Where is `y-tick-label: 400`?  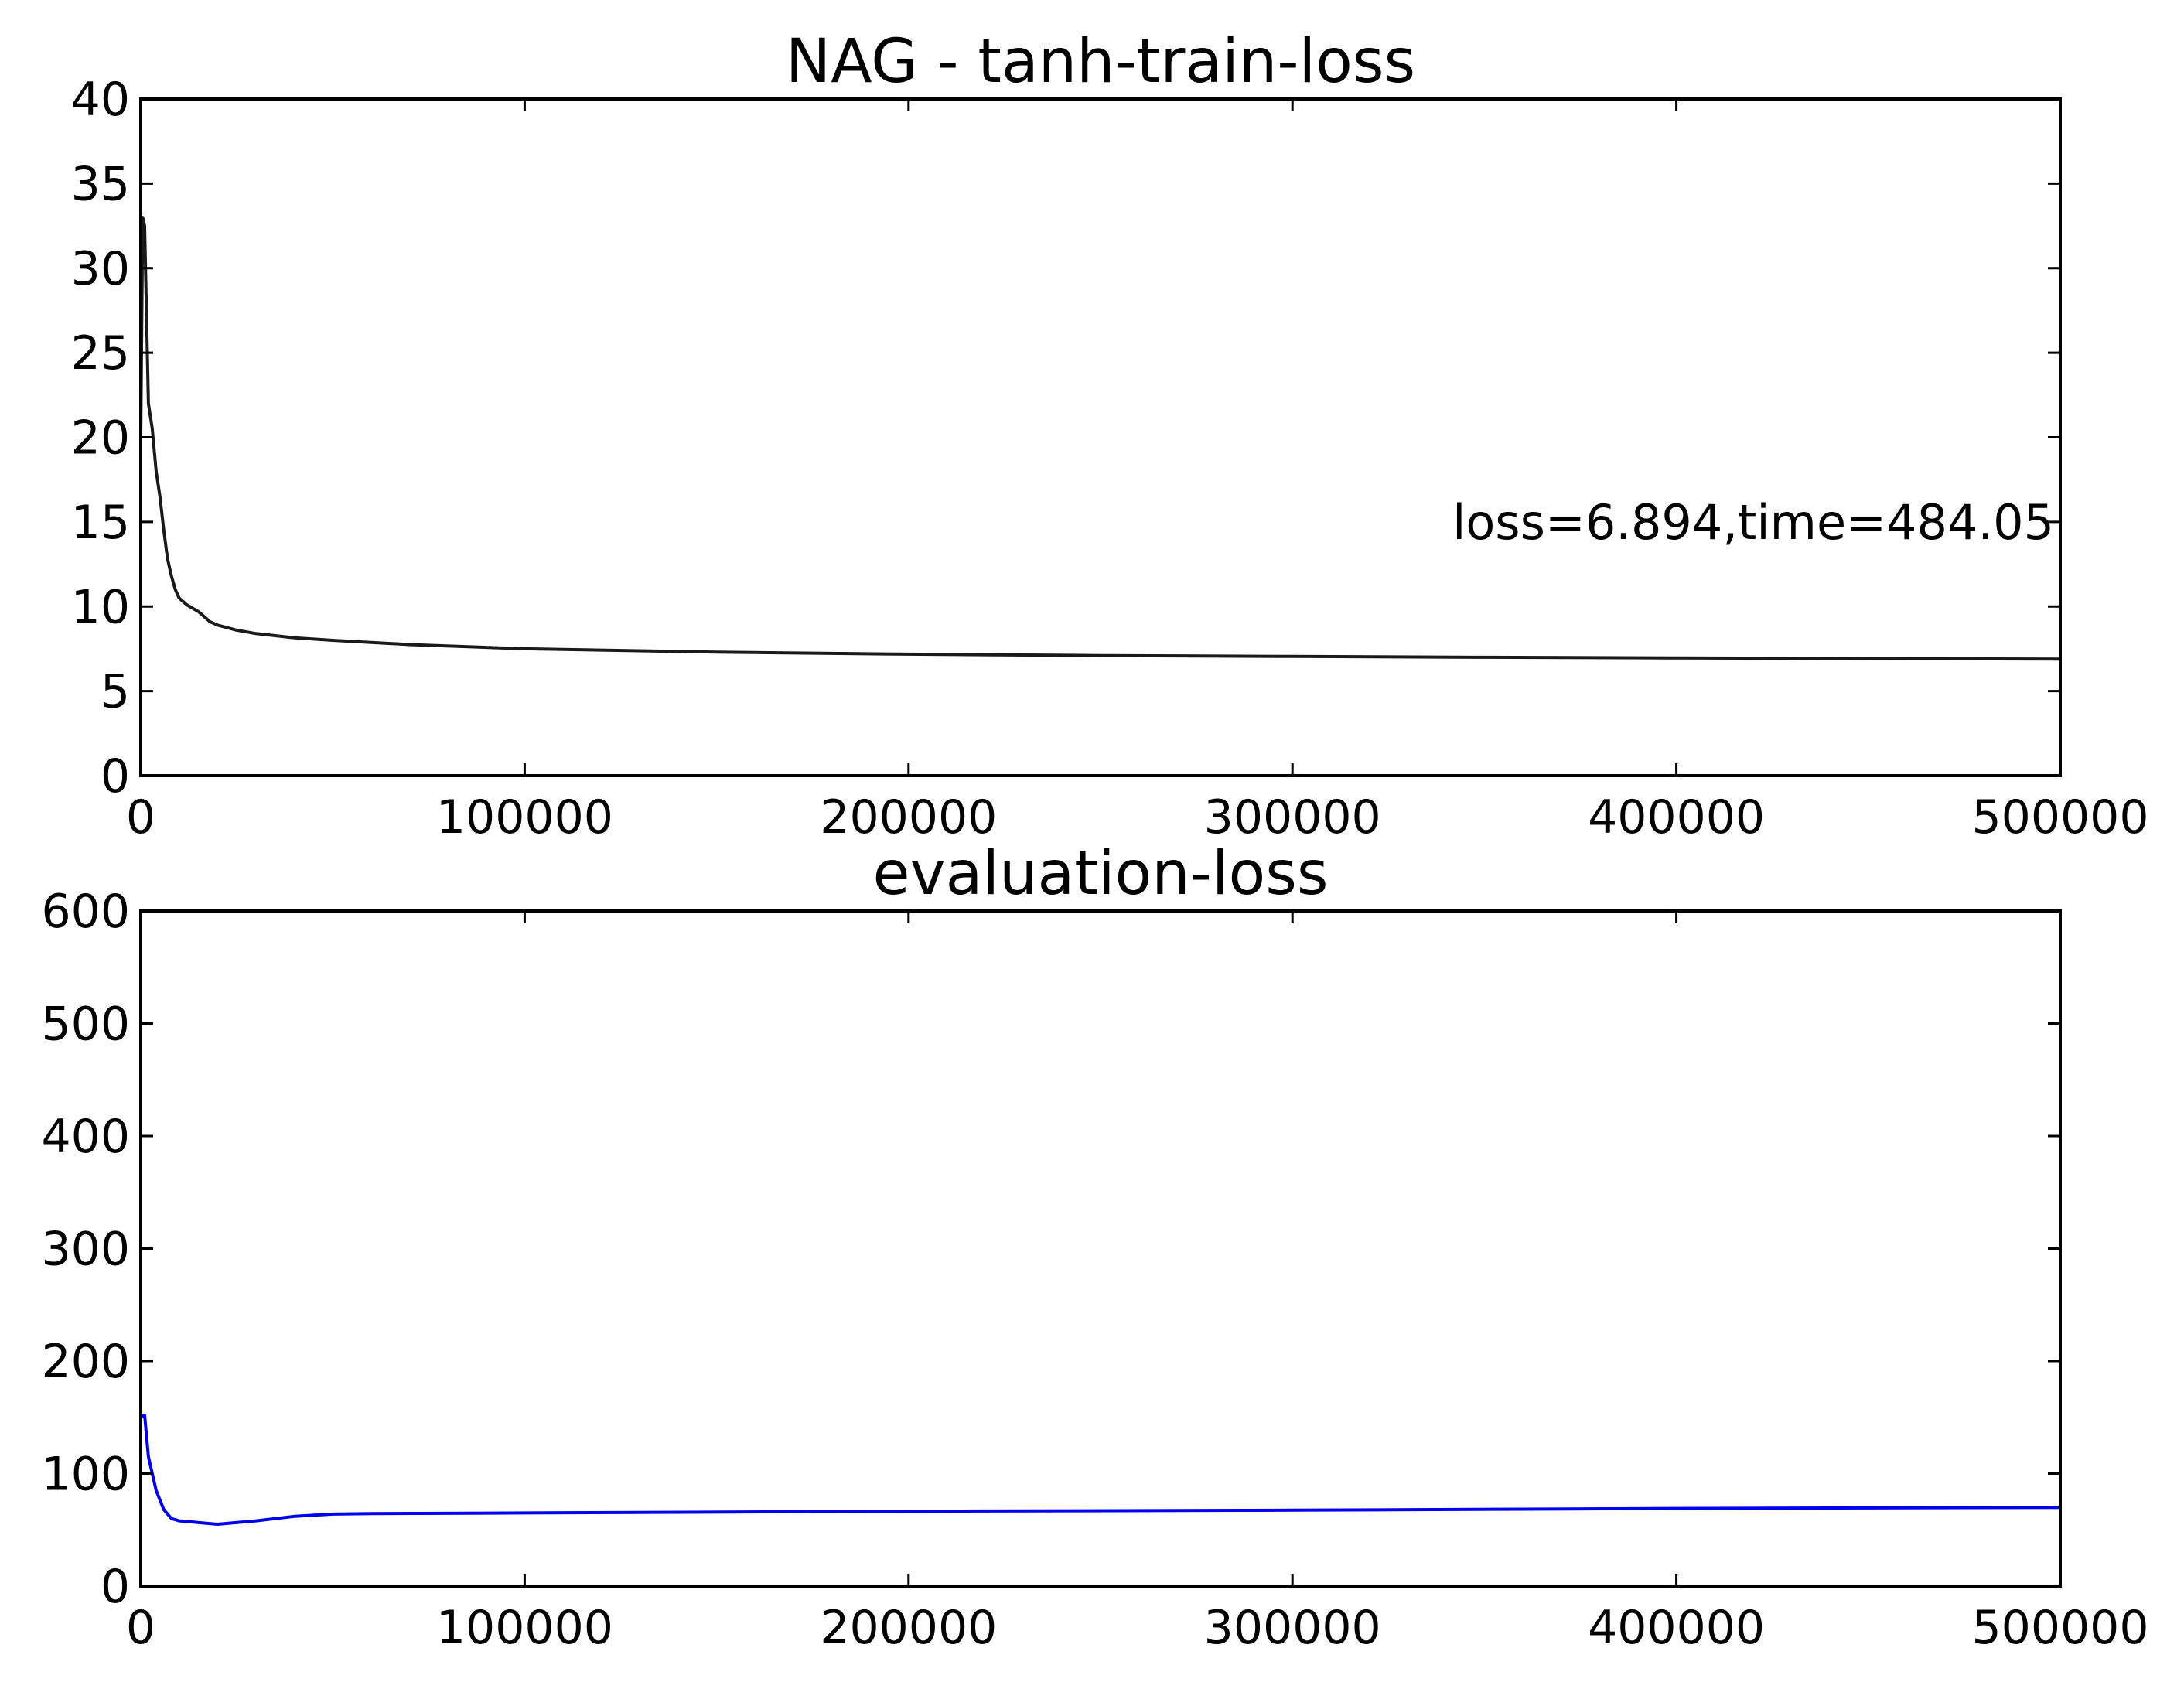 y-tick-label: 400 is located at coordinates (86, 1137).